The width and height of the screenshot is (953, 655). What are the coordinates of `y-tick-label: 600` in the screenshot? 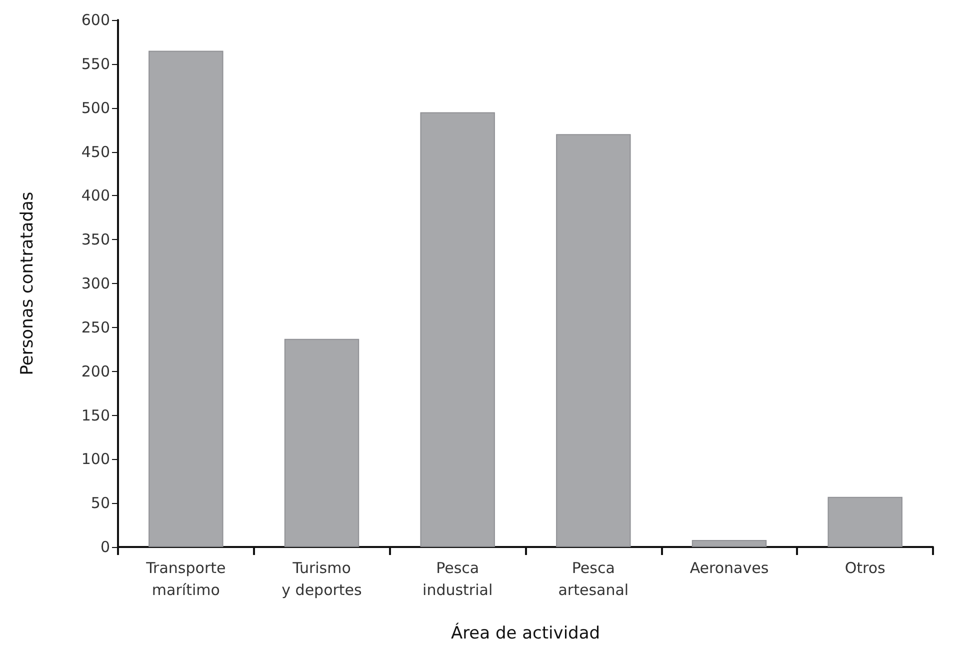 It's located at (95, 20).